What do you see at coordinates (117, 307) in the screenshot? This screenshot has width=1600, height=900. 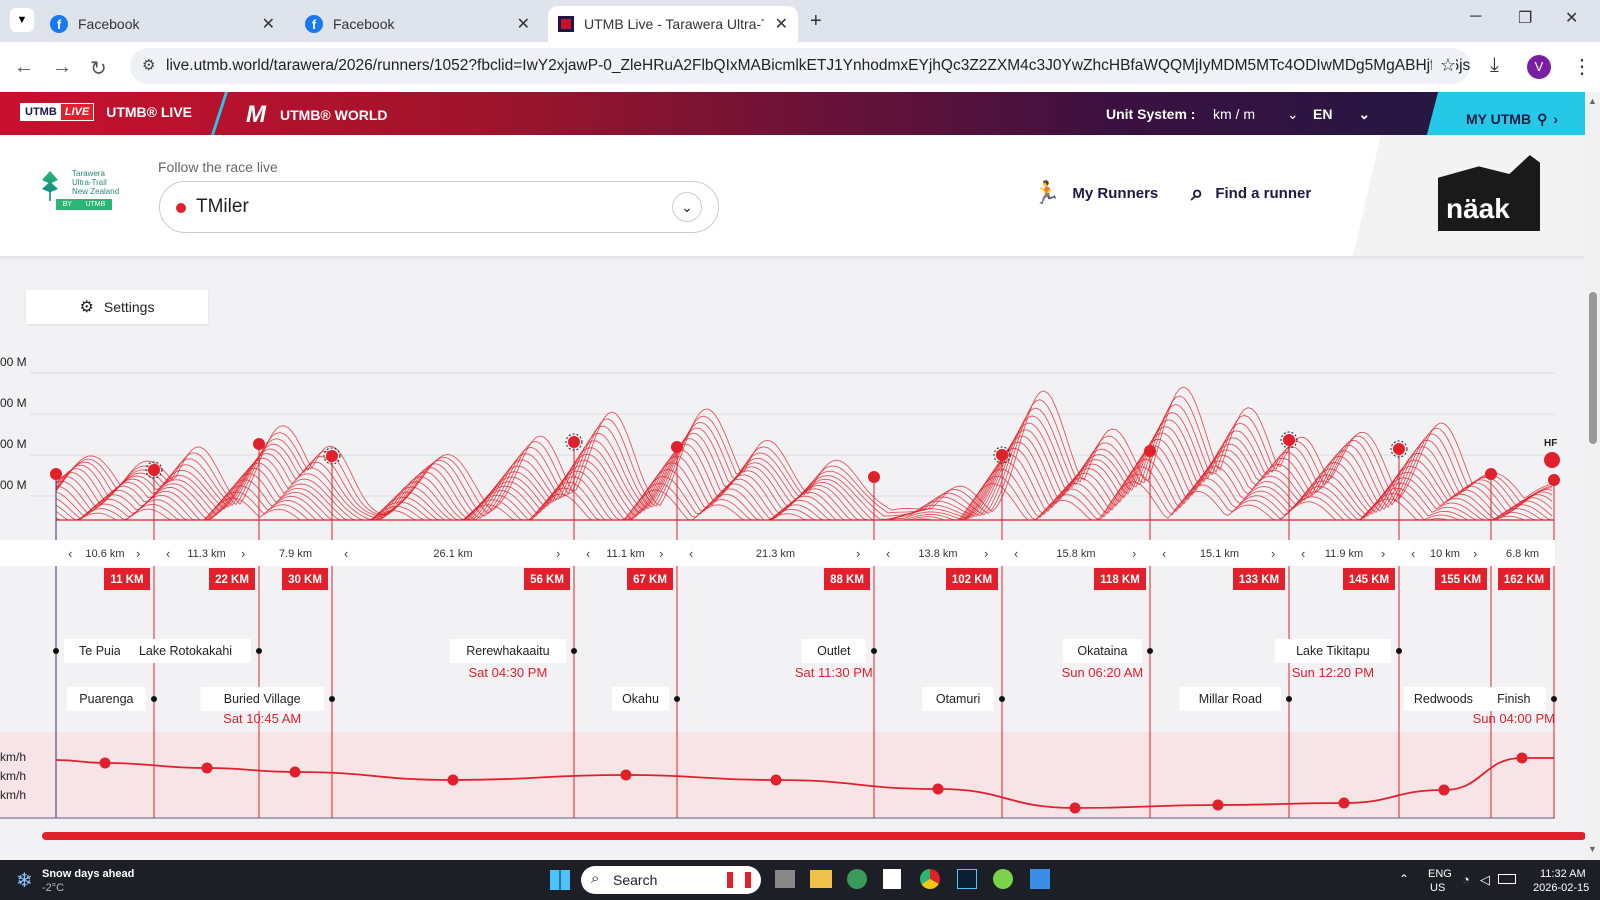 I see `settings-button: ⚙ Settings` at bounding box center [117, 307].